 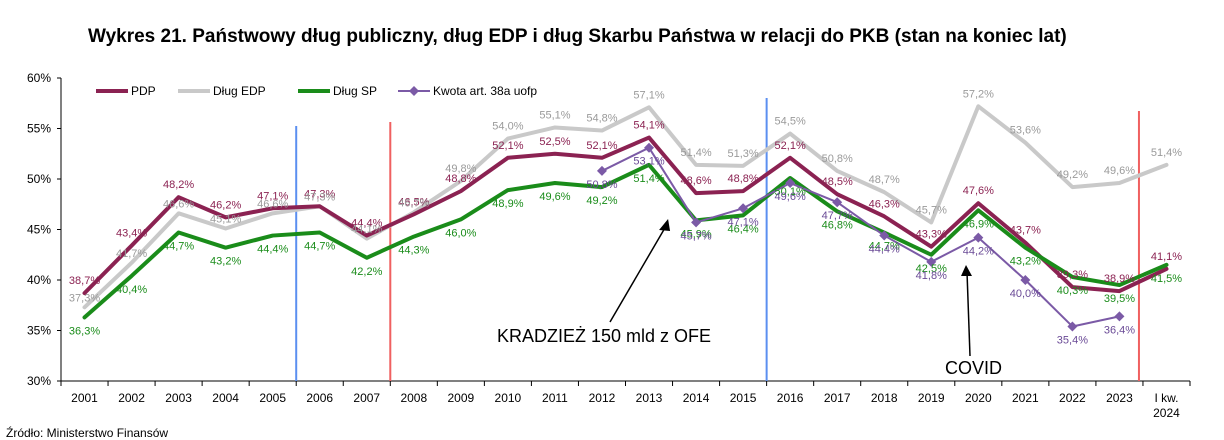 I want to click on data-label: 54,0%, so click(x=507, y=127).